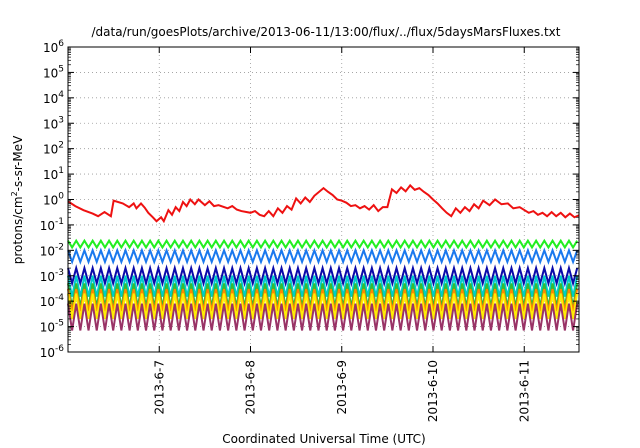  I want to click on y-tick-label-exp: -5, so click(59, 324).